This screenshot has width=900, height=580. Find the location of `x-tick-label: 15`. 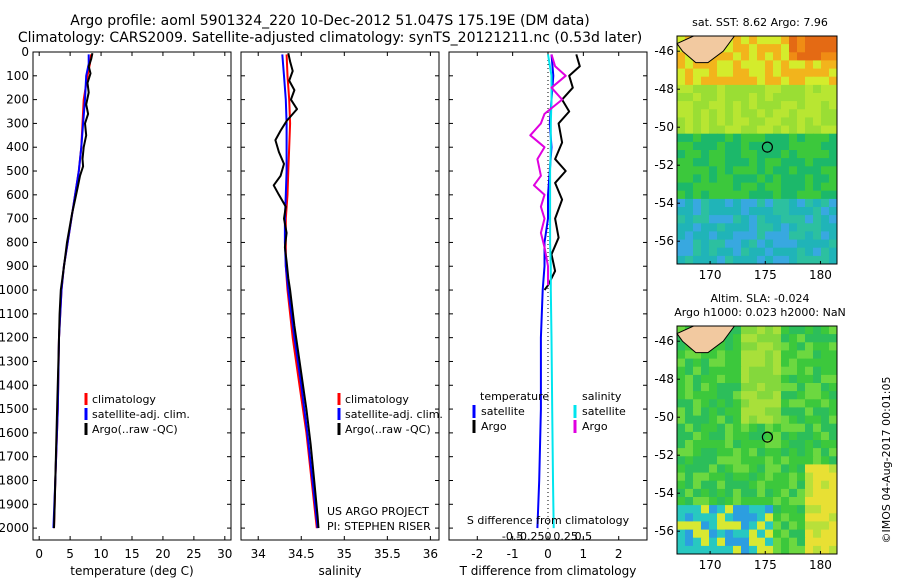

x-tick-label: 15 is located at coordinates (131, 554).